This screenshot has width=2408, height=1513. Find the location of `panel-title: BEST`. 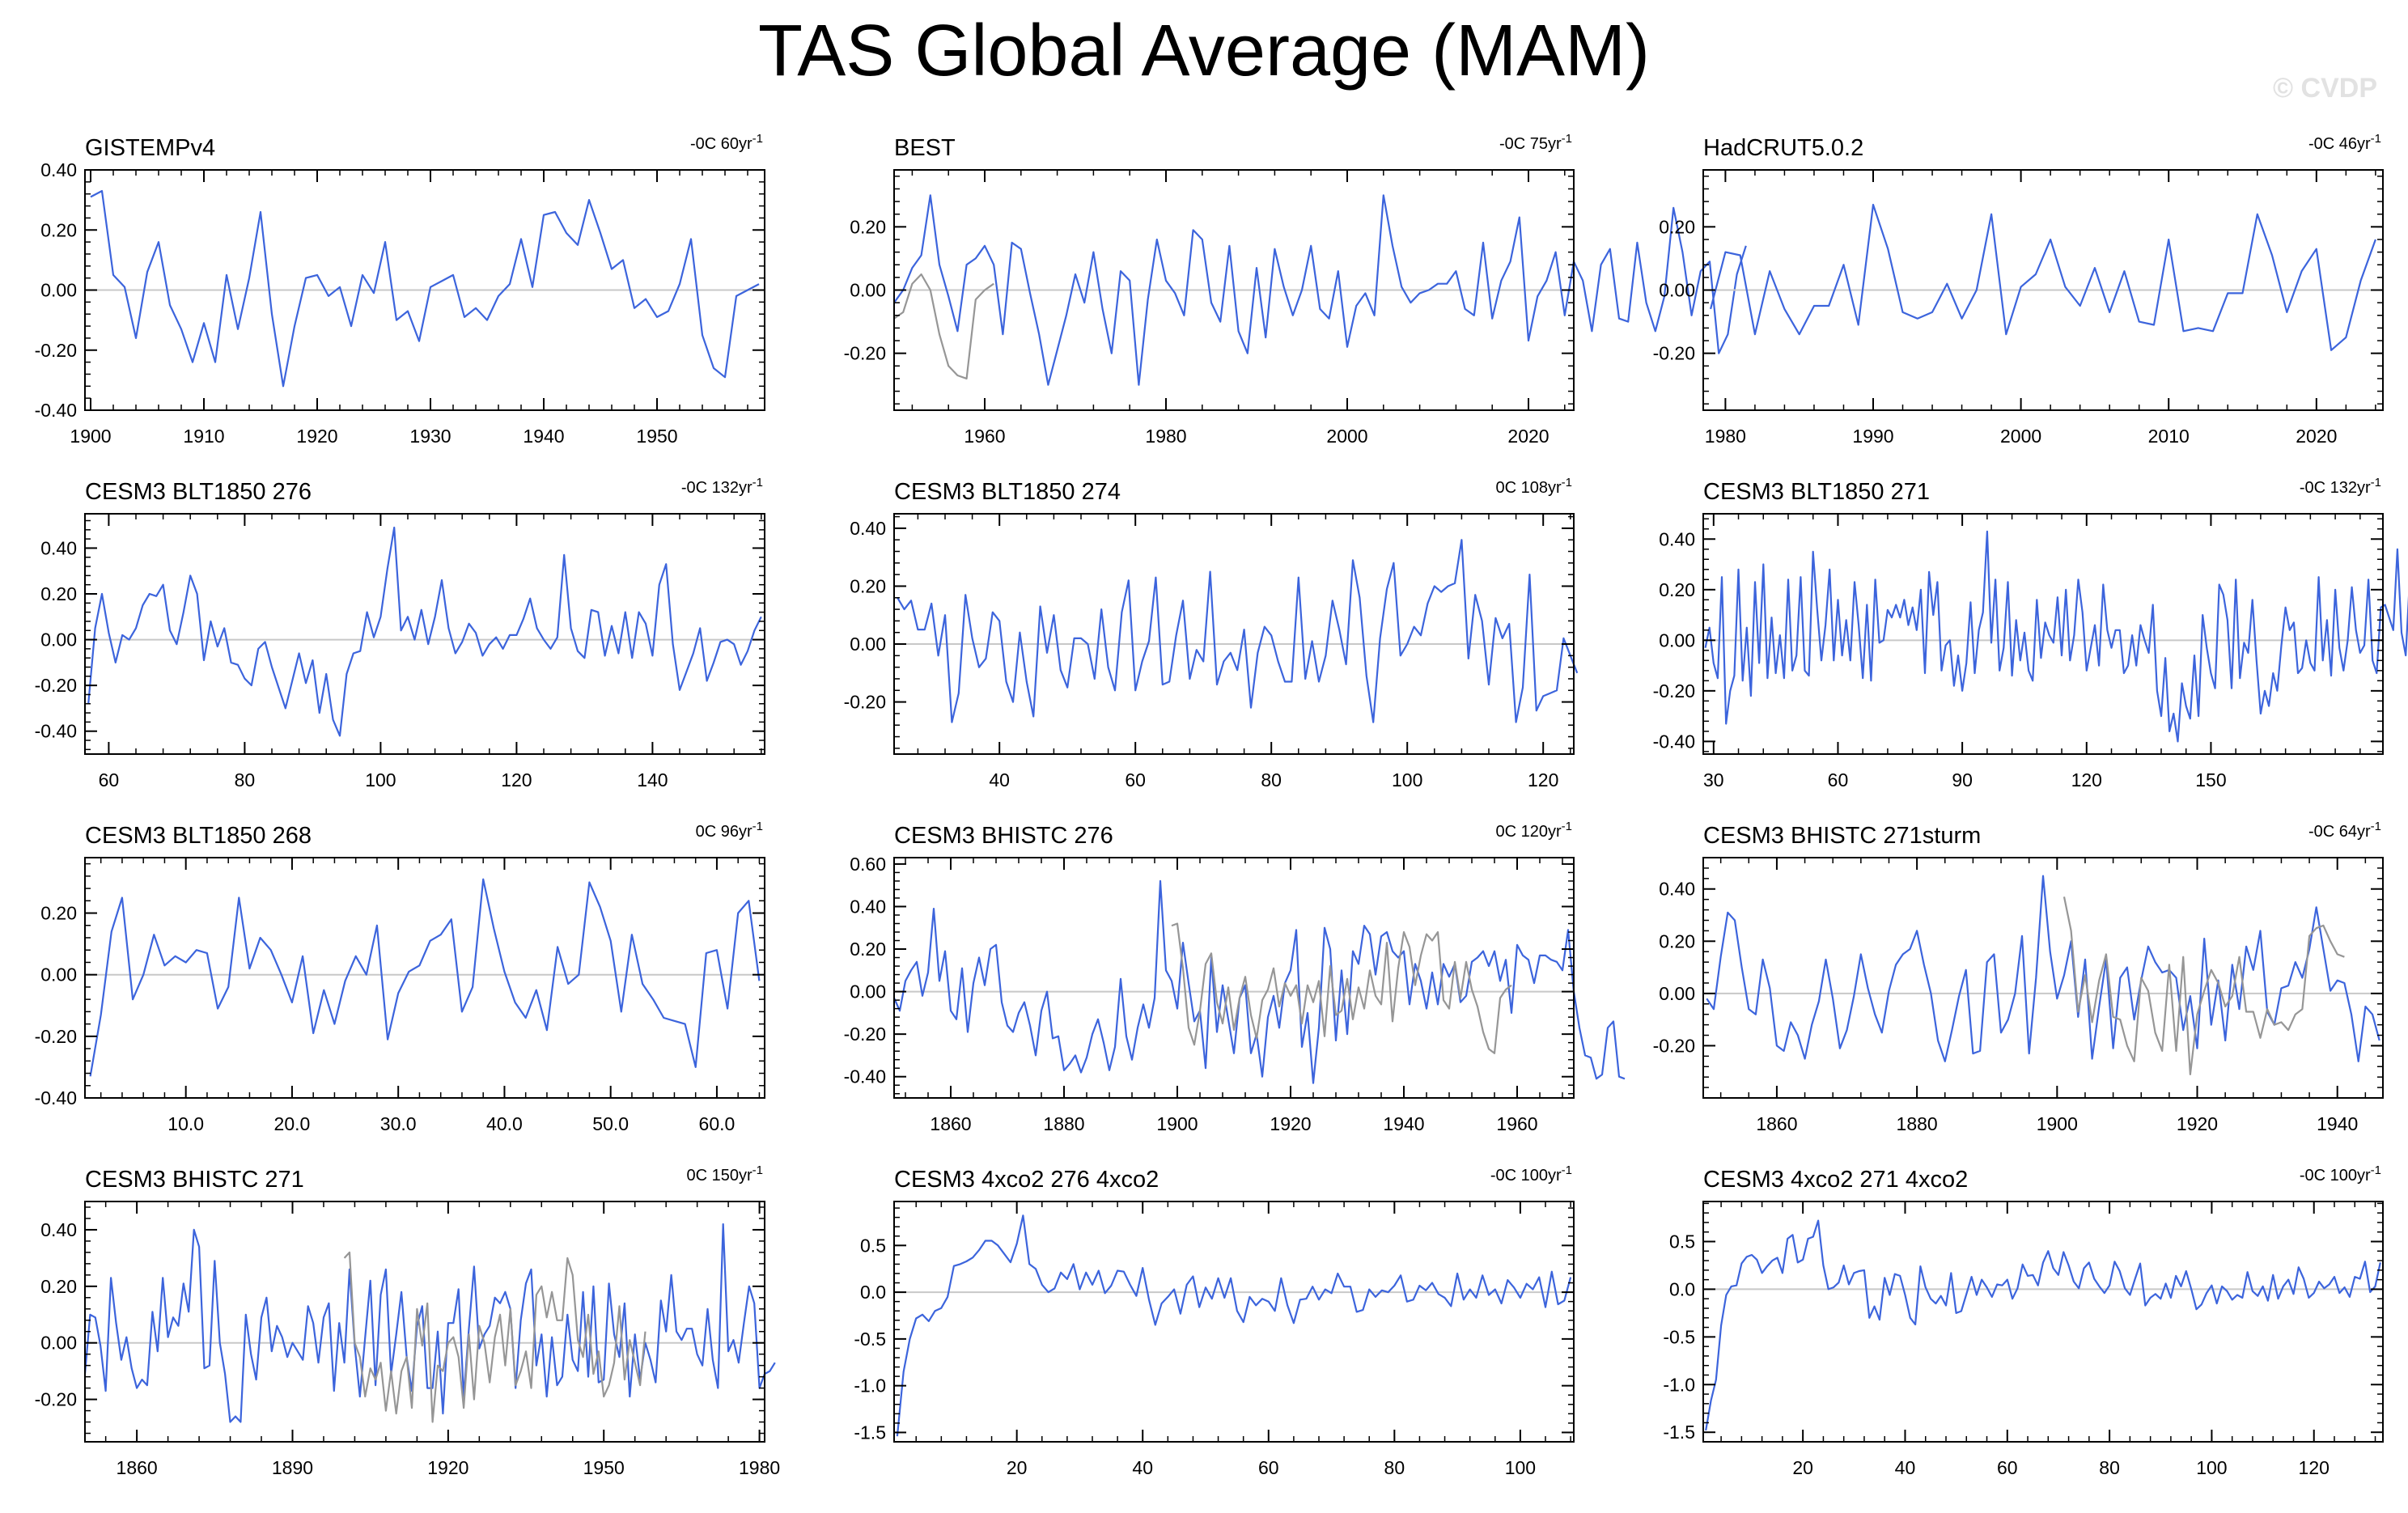

panel-title: BEST is located at coordinates (925, 148).